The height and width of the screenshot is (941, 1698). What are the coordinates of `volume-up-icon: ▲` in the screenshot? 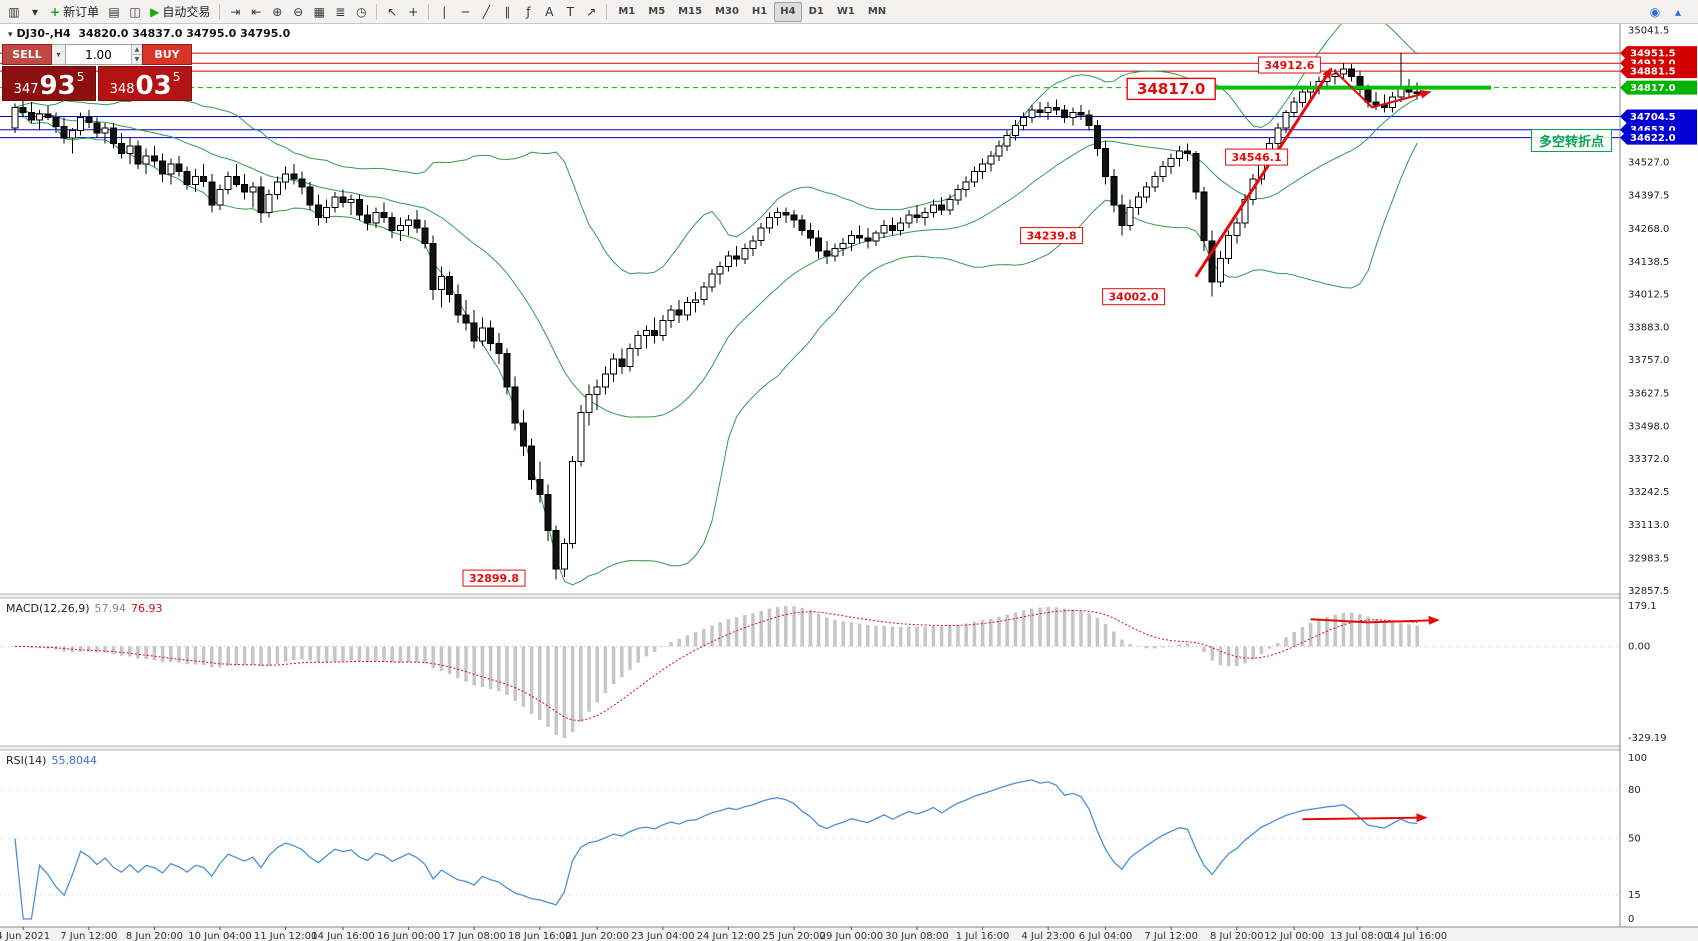 It's located at (136, 50).